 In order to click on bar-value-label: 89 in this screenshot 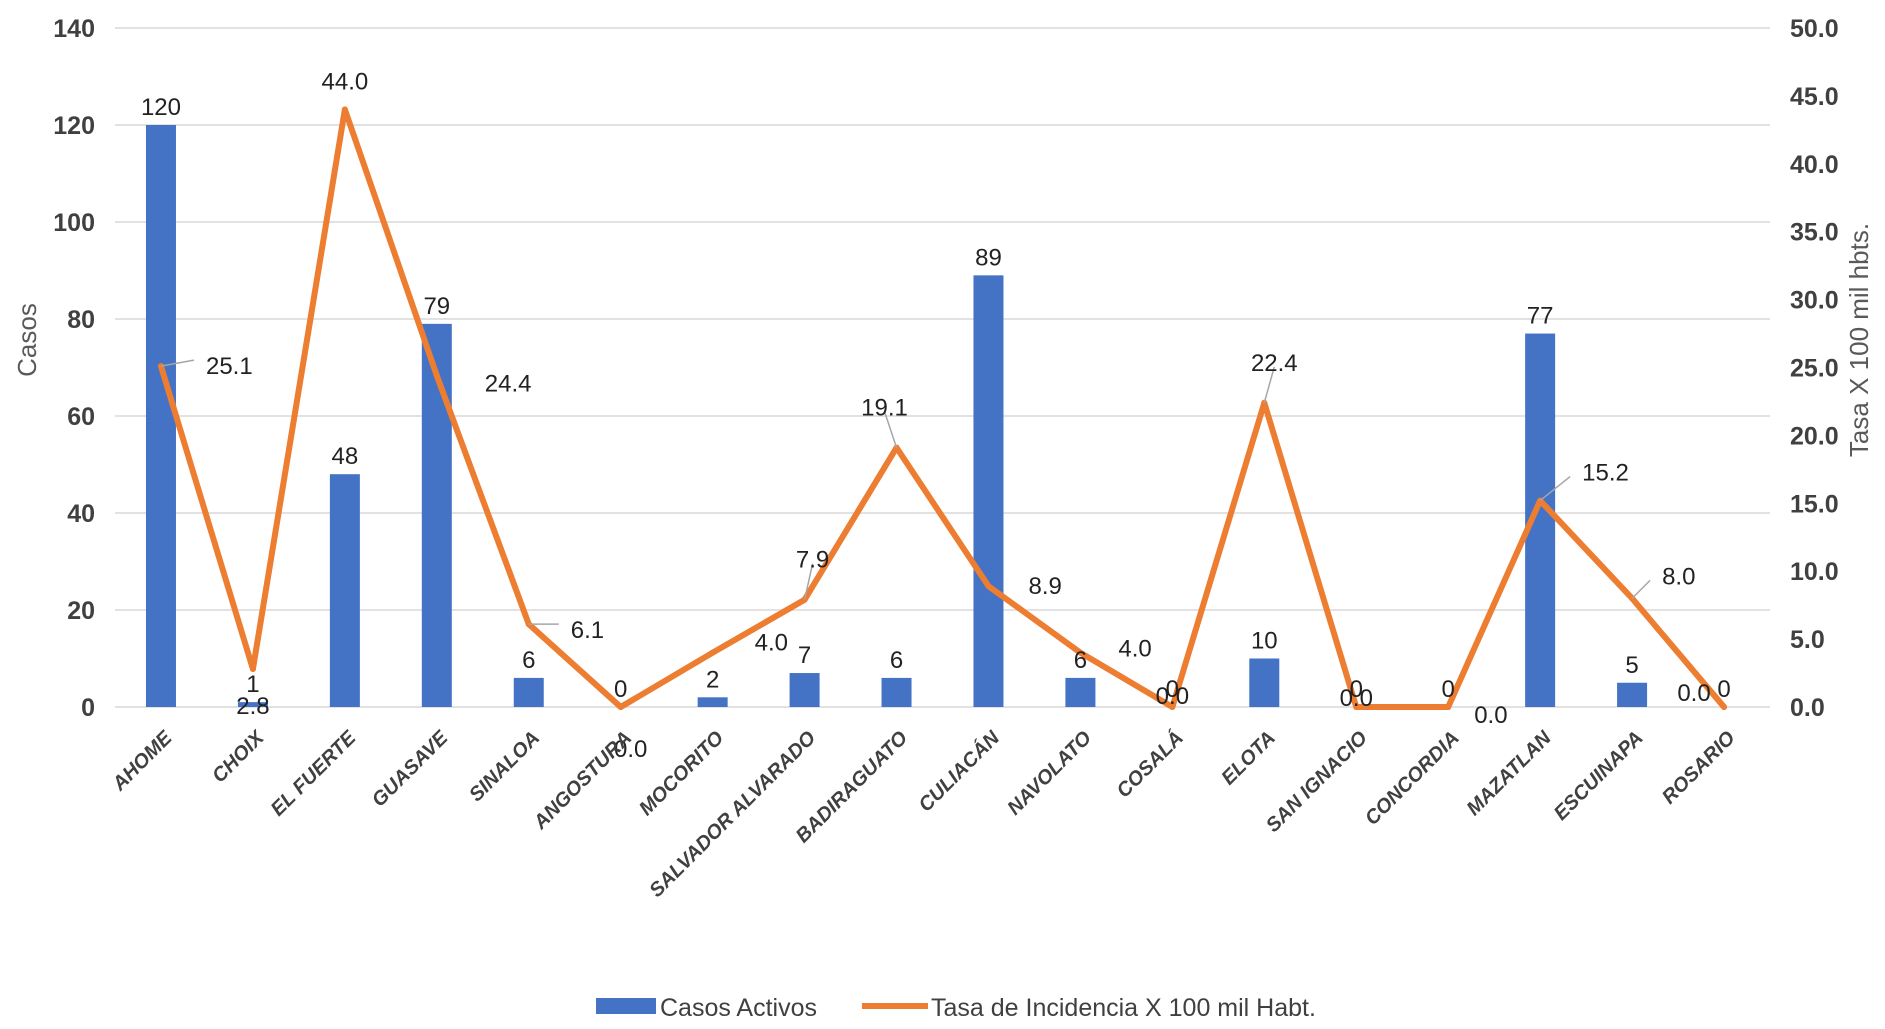, I will do `click(988, 257)`.